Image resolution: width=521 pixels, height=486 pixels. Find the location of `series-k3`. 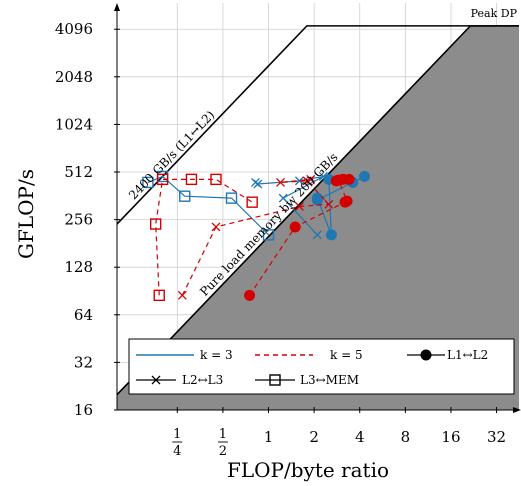

series-k3 is located at coordinates (256, 205).